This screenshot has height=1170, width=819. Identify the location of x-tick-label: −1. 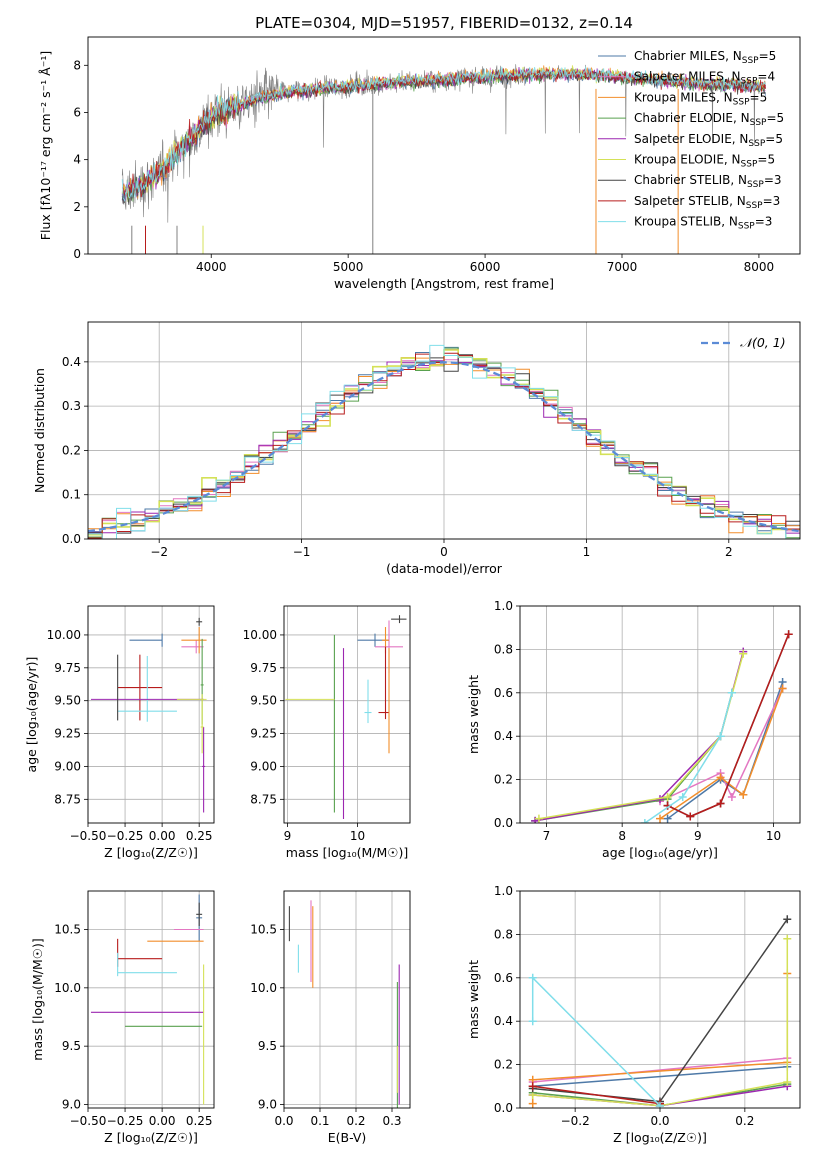
(302, 552).